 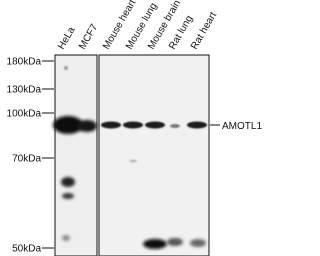 I want to click on marker-label: 180kDa, so click(x=24, y=62).